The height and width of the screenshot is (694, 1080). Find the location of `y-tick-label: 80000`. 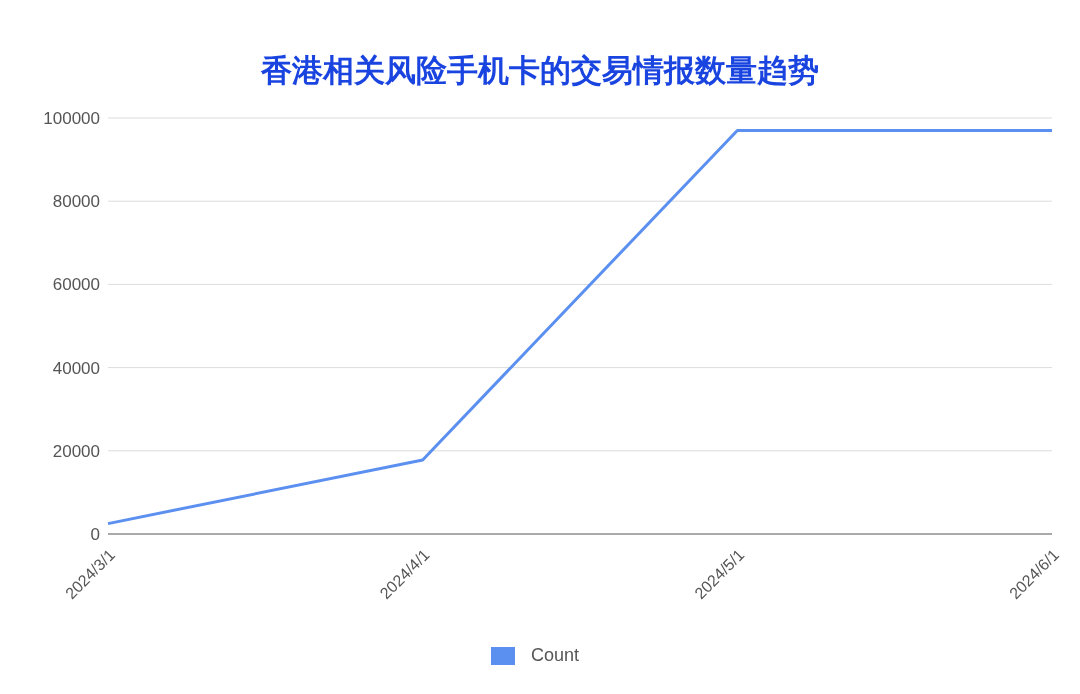

y-tick-label: 80000 is located at coordinates (76, 202).